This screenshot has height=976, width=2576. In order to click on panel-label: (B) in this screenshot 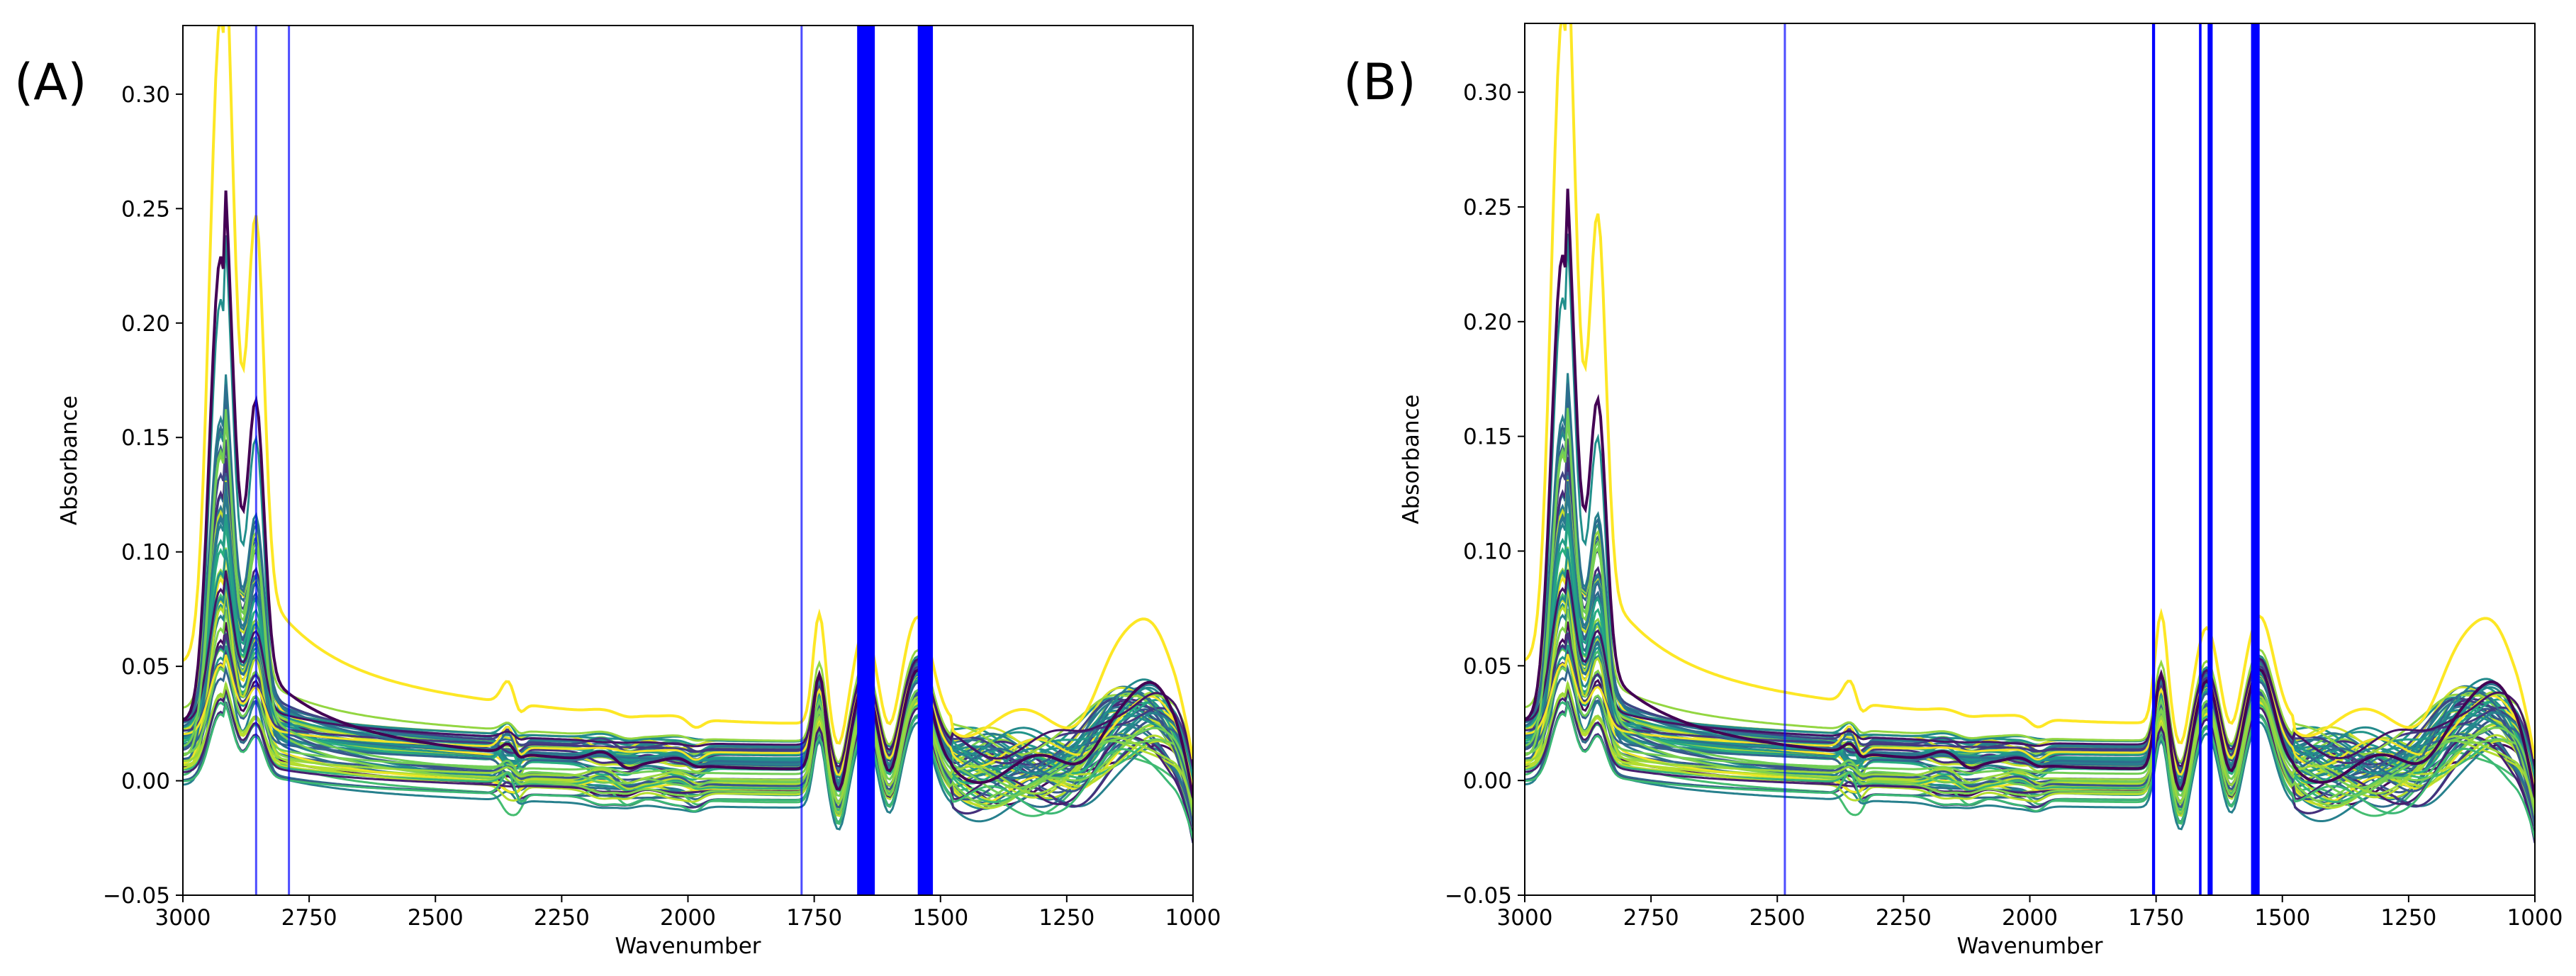, I will do `click(1380, 82)`.